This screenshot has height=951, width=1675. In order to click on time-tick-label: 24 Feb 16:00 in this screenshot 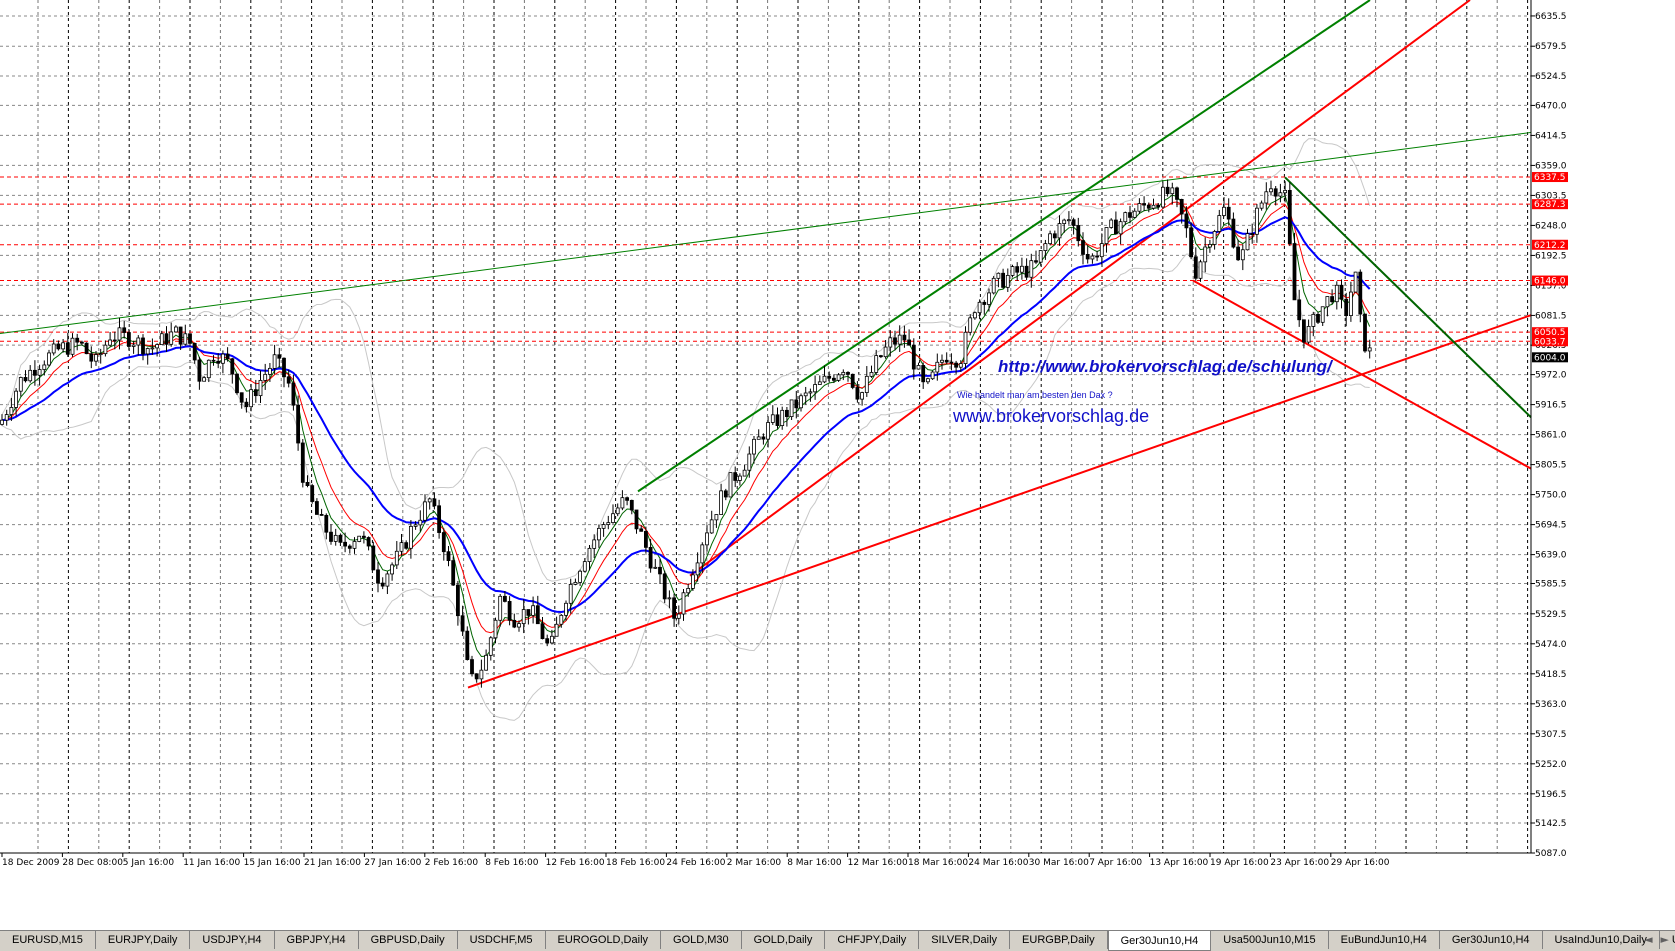, I will do `click(695, 863)`.